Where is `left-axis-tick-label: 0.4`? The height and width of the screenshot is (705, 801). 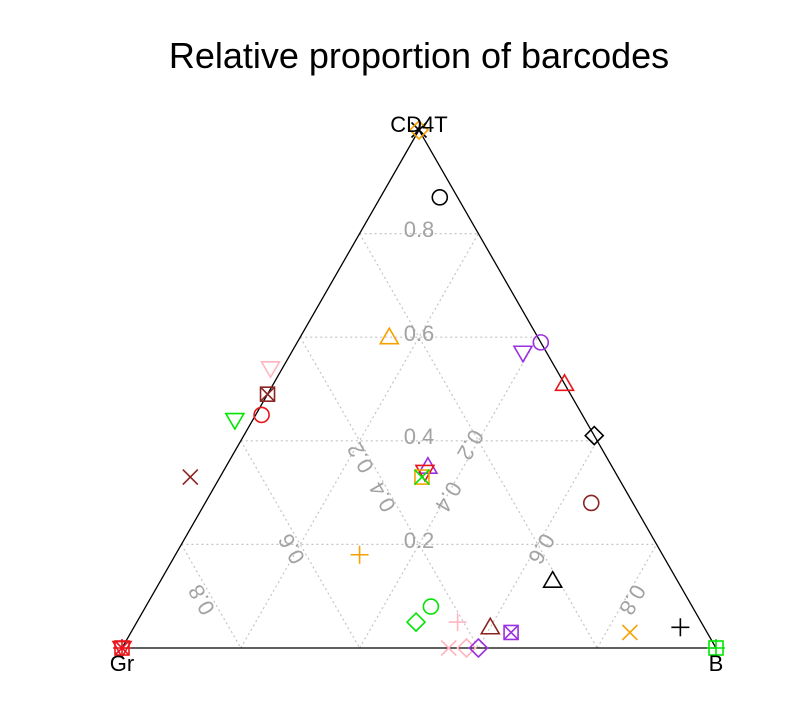
left-axis-tick-label: 0.4 is located at coordinates (382, 496).